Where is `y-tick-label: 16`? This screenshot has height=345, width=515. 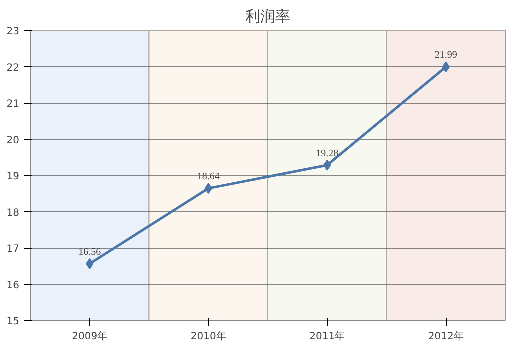 y-tick-label: 16 is located at coordinates (13, 286).